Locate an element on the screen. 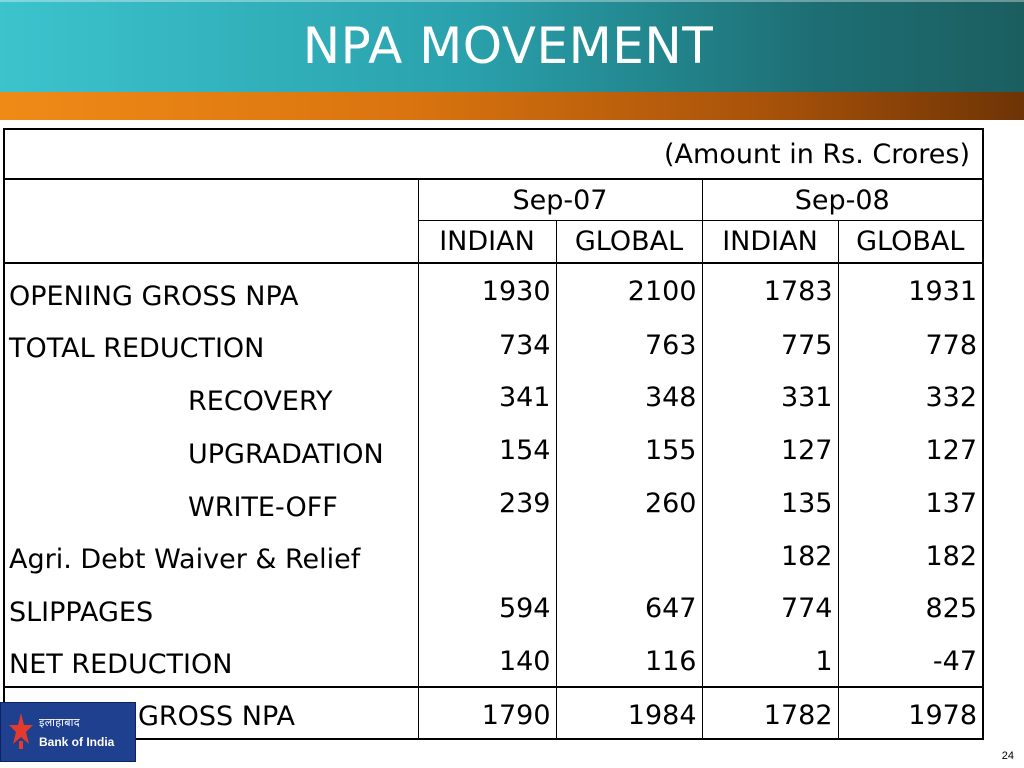  cell-value: 332 is located at coordinates (911, 397).